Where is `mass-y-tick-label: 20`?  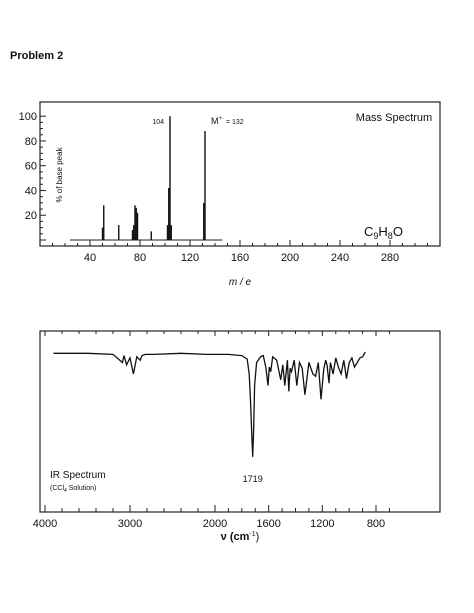 mass-y-tick-label: 20 is located at coordinates (31, 216).